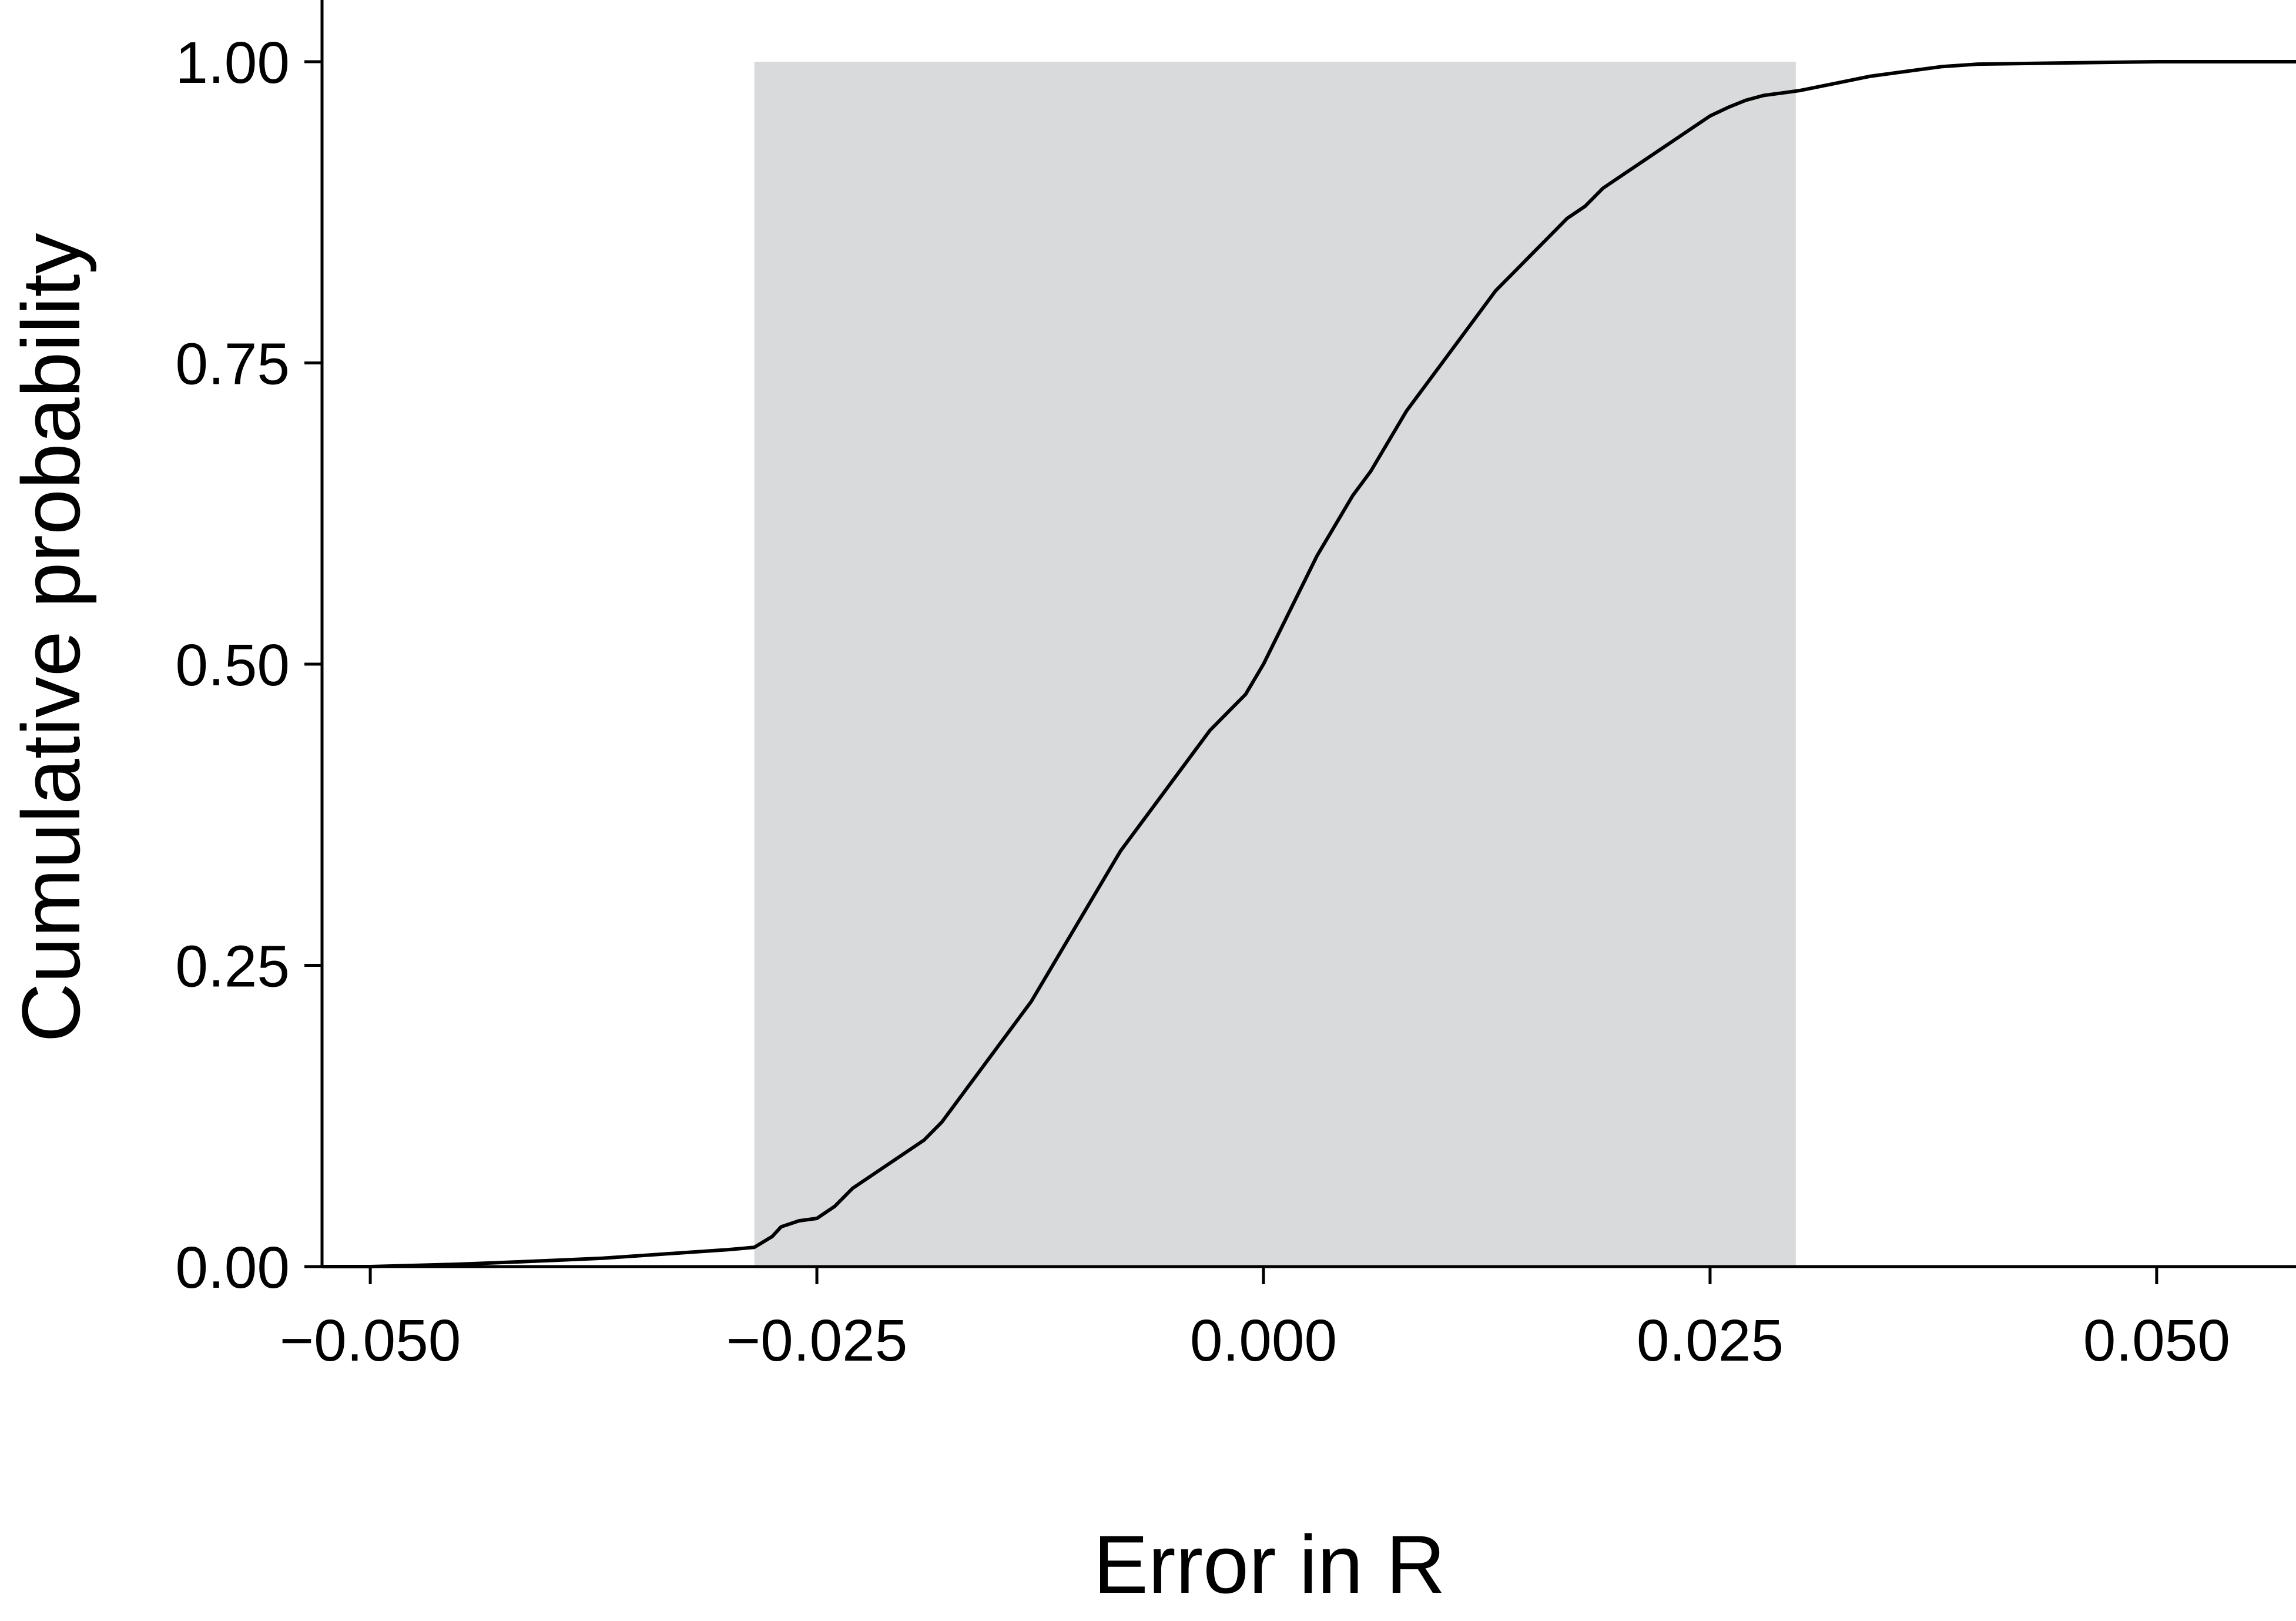 The image size is (2296, 1621). Describe the element at coordinates (232, 665) in the screenshot. I see `y-tick-label: 0.50` at that location.